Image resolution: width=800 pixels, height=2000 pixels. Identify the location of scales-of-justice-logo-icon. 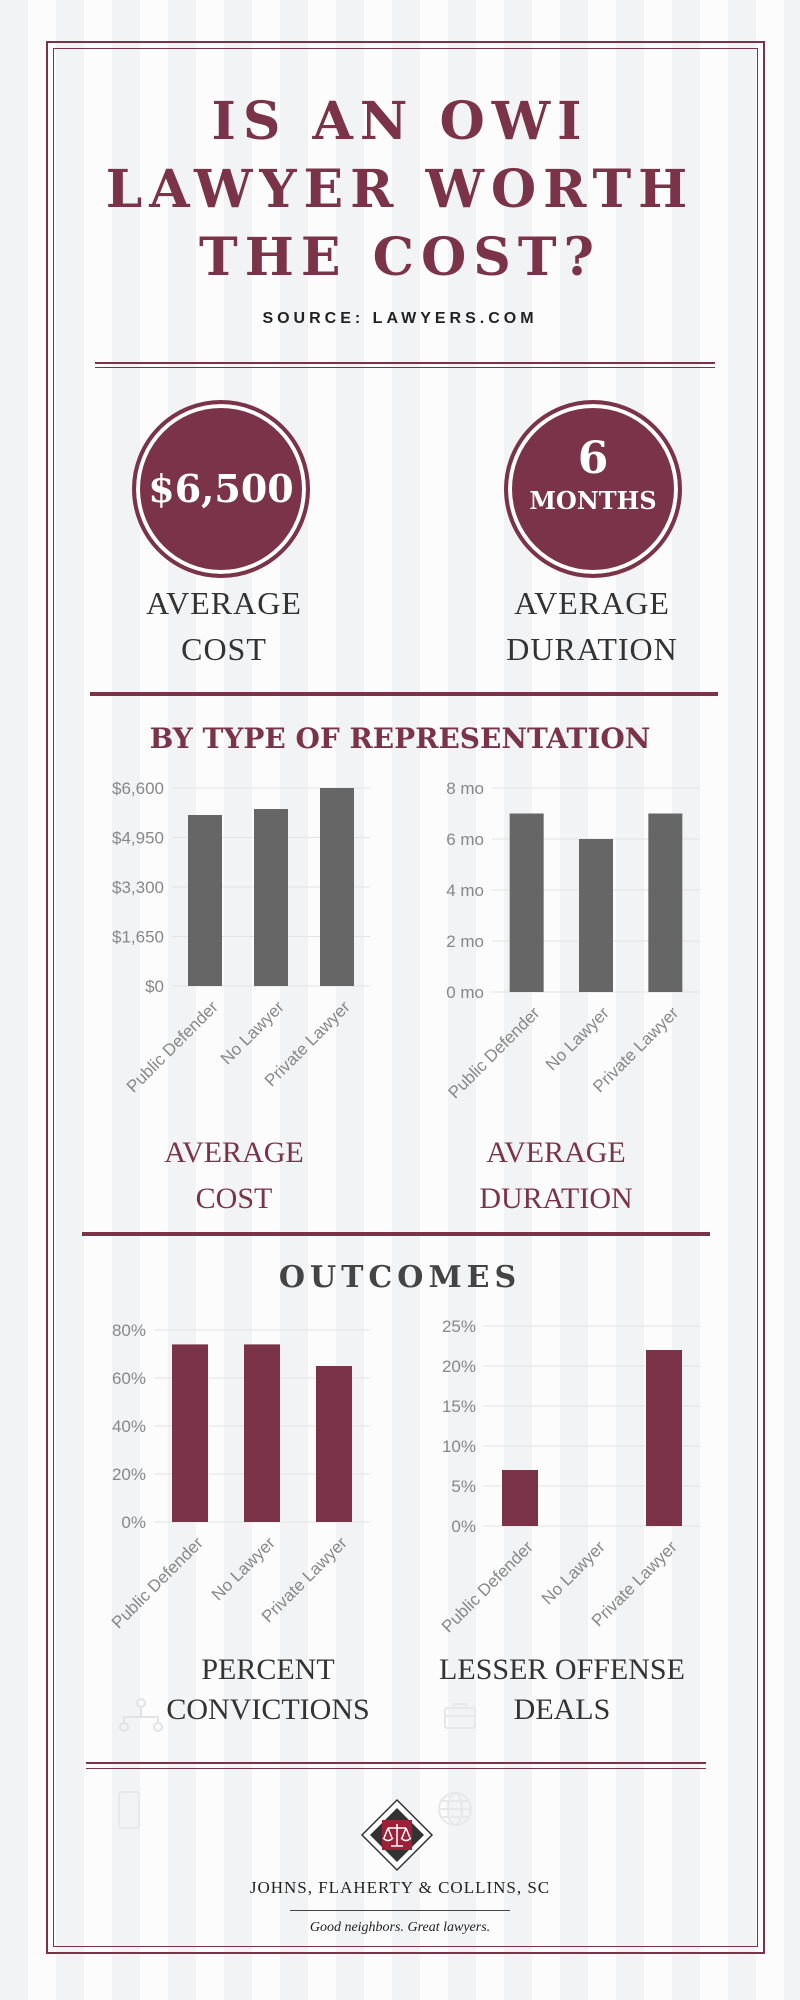
(397, 1835).